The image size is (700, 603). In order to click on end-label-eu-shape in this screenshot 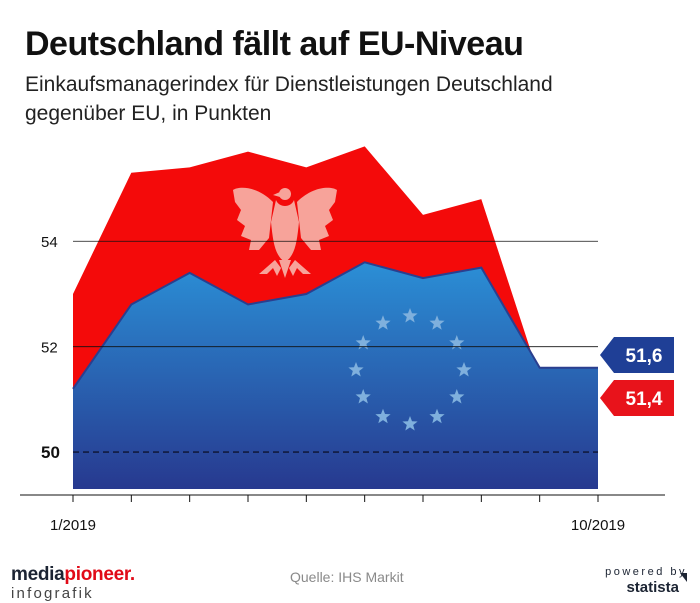, I will do `click(637, 355)`.